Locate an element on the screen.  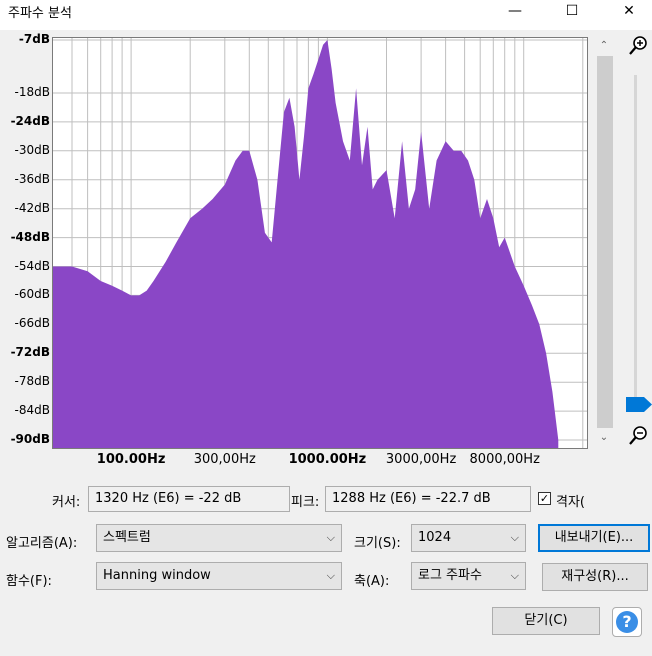
y-tick-label: -66dB is located at coordinates (32, 323).